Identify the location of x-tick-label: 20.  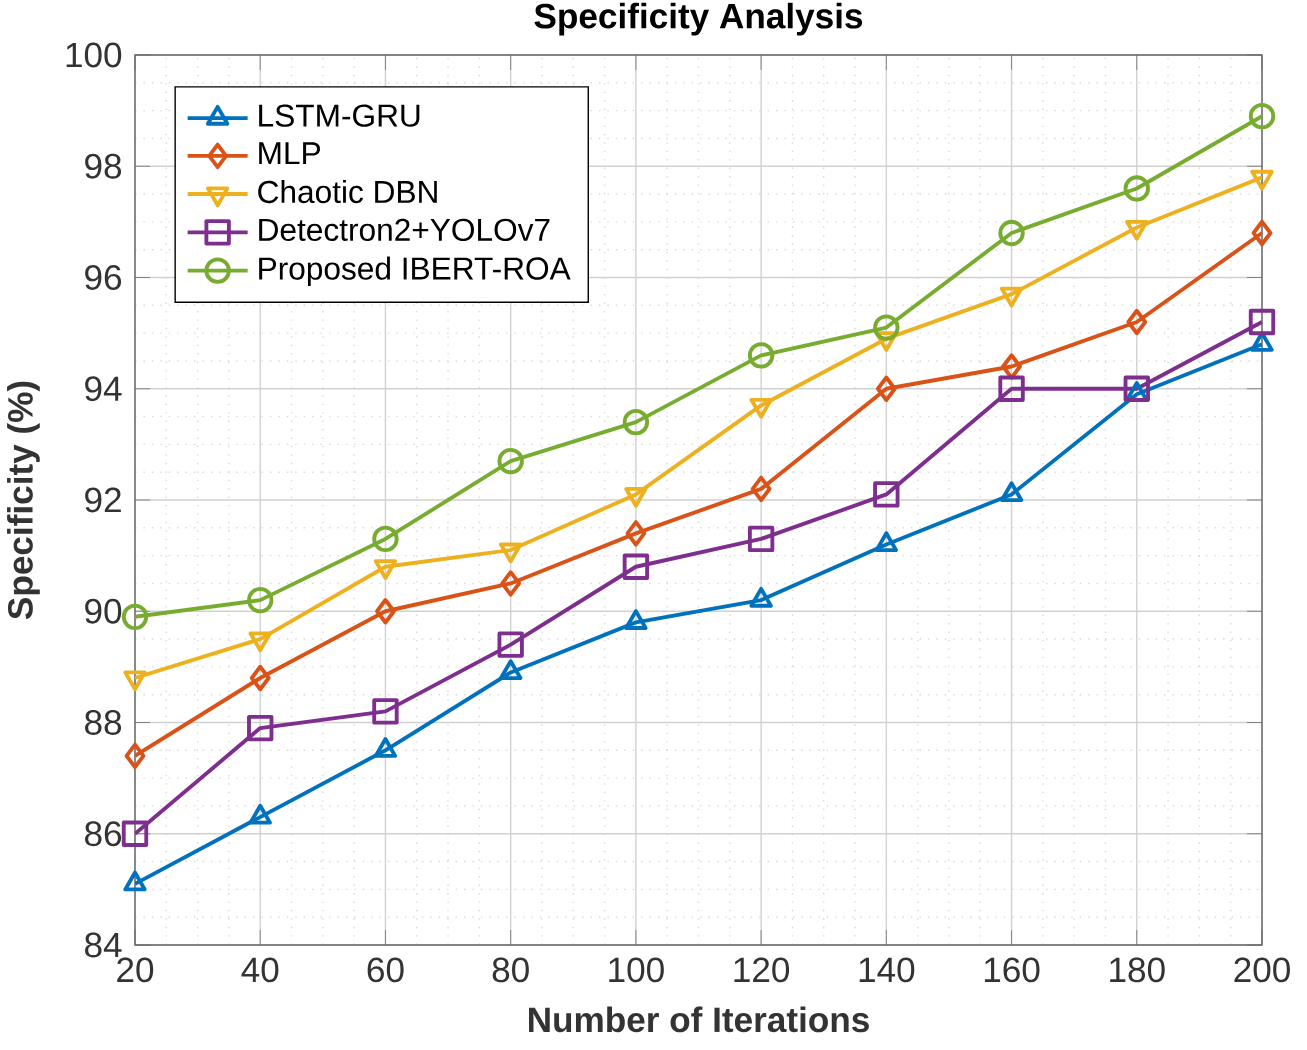
(135, 970).